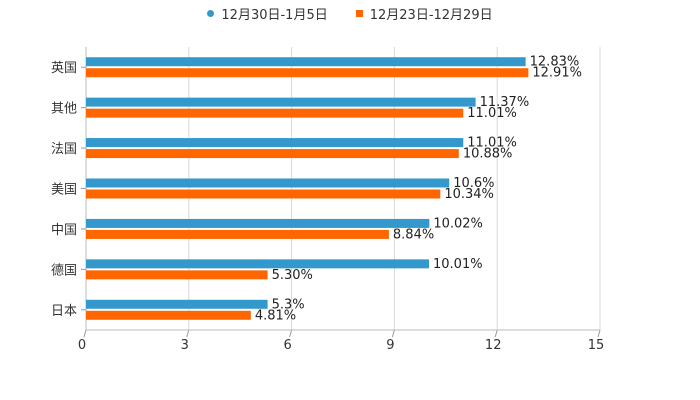 The width and height of the screenshot is (700, 400). What do you see at coordinates (350, 13) in the screenshot?
I see `chart-legend: 12月30日-1月5日 12月23日-12月29日` at bounding box center [350, 13].